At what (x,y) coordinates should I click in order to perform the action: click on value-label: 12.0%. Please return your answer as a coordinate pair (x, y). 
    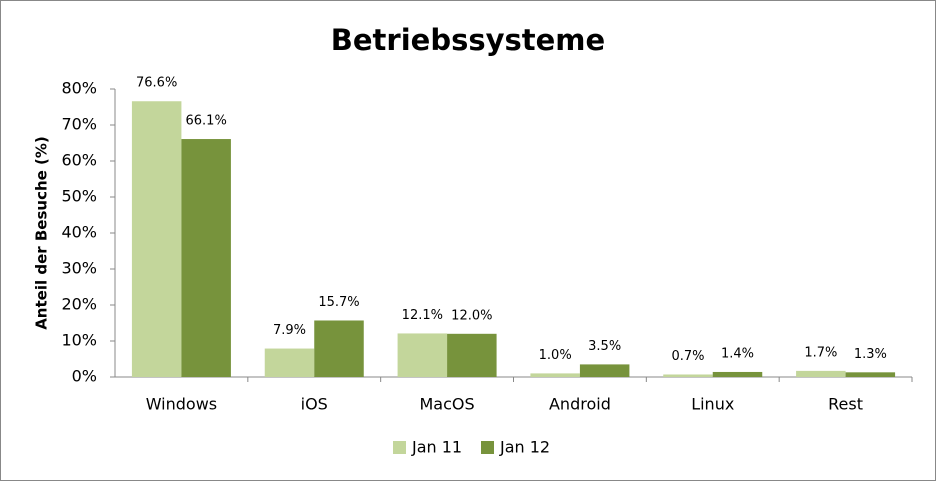
    Looking at the image, I should click on (471, 315).